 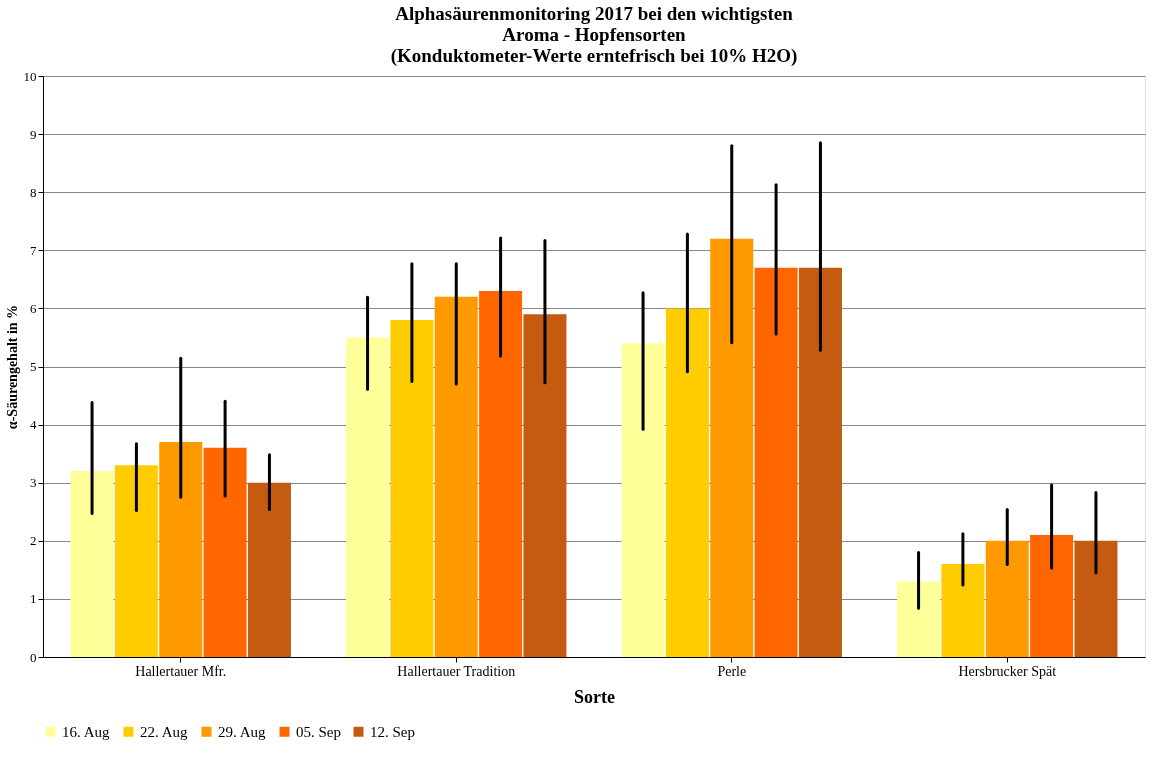 What do you see at coordinates (30, 76) in the screenshot?
I see `y-tick-label: 10` at bounding box center [30, 76].